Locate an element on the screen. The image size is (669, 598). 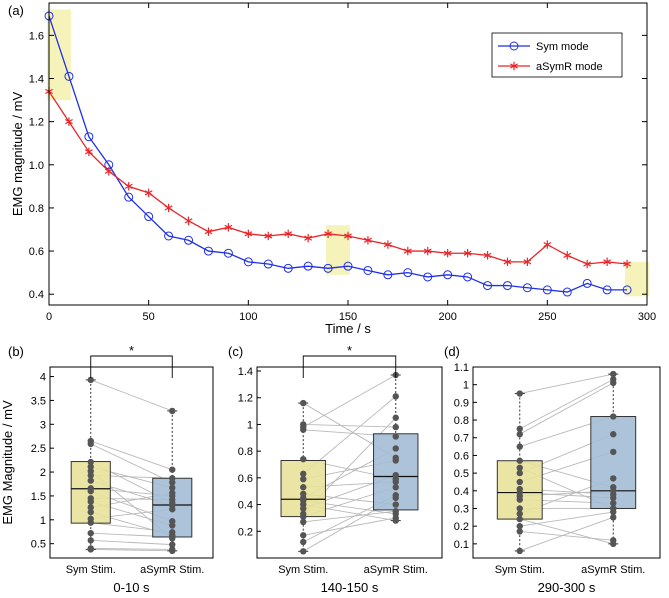
x-axis-label: 0-10 s is located at coordinates (131, 587).